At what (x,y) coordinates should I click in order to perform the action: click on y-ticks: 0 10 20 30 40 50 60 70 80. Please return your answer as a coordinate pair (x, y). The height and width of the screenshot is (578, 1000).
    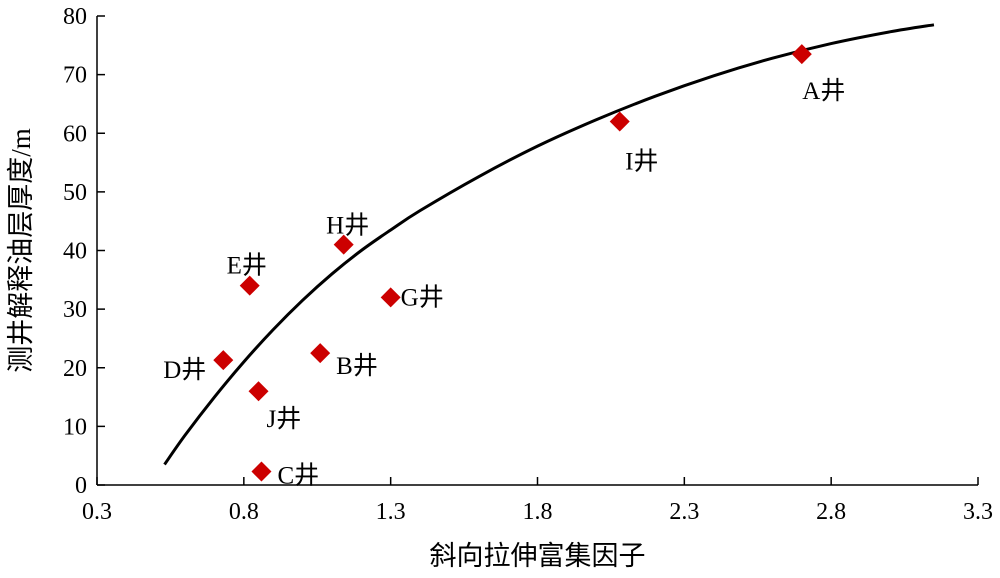
    Looking at the image, I should click on (84, 251).